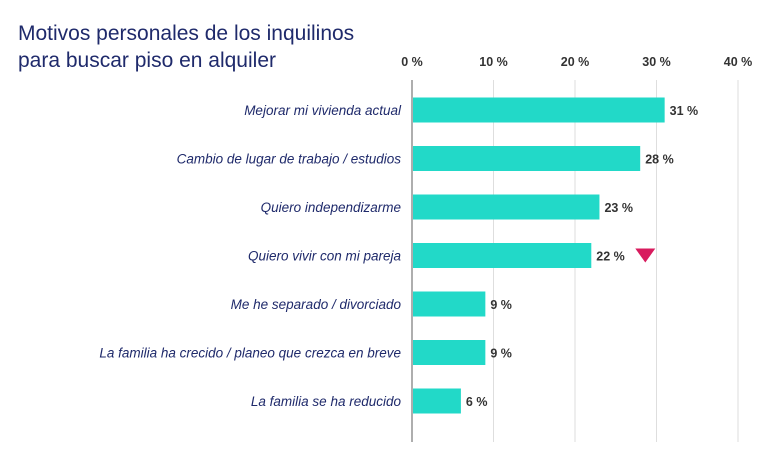 The height and width of the screenshot is (460, 768). I want to click on category-label: Mejorar mi vivienda actual, so click(323, 110).